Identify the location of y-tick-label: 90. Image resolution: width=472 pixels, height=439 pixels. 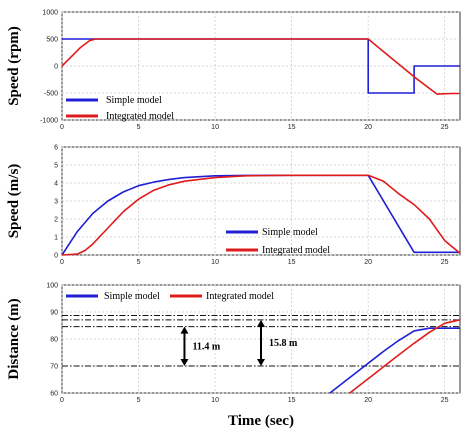
(54, 313).